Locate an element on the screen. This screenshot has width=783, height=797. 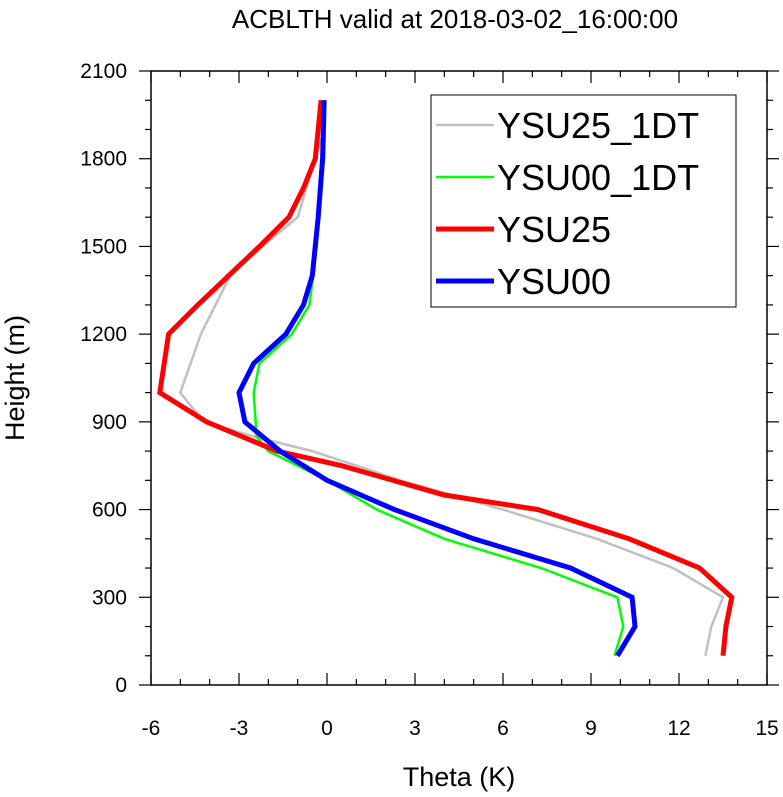
y-tick-label: 0 is located at coordinates (121, 685).